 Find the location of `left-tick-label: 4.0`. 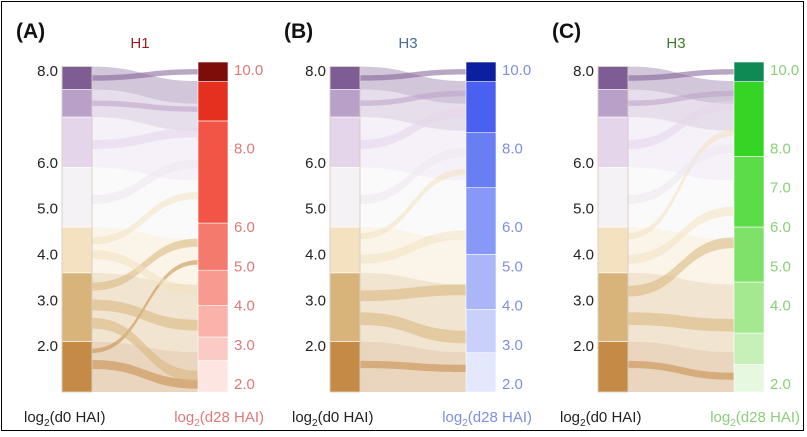

left-tick-label: 4.0 is located at coordinates (315, 255).